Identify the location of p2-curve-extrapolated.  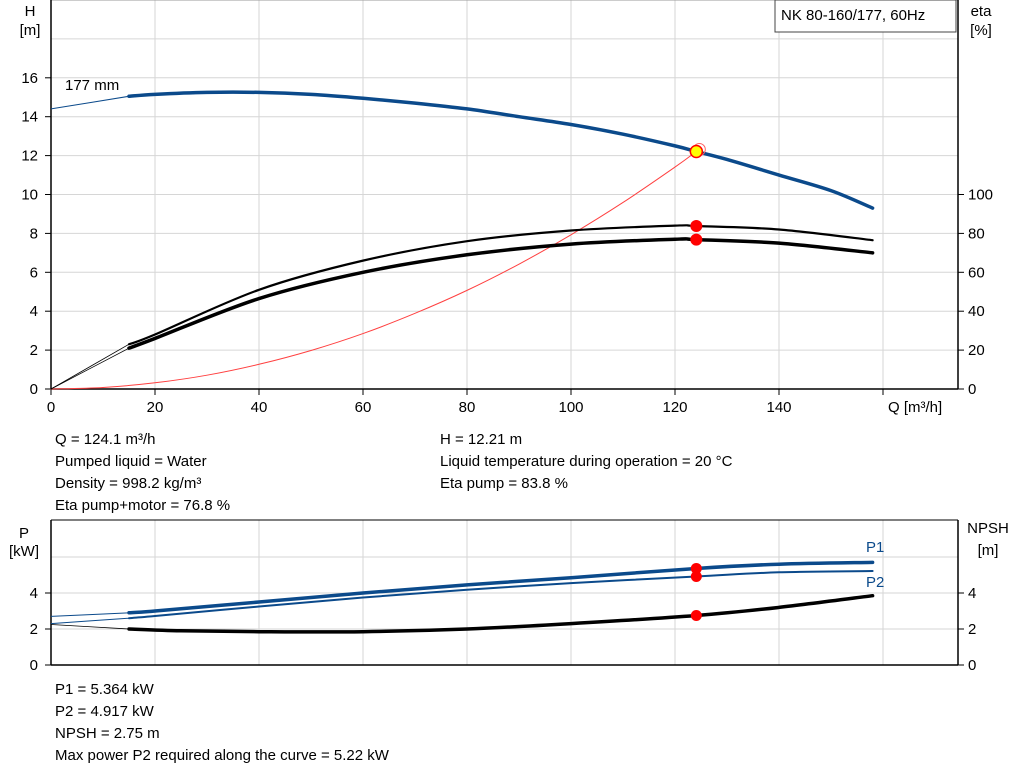
(90, 621).